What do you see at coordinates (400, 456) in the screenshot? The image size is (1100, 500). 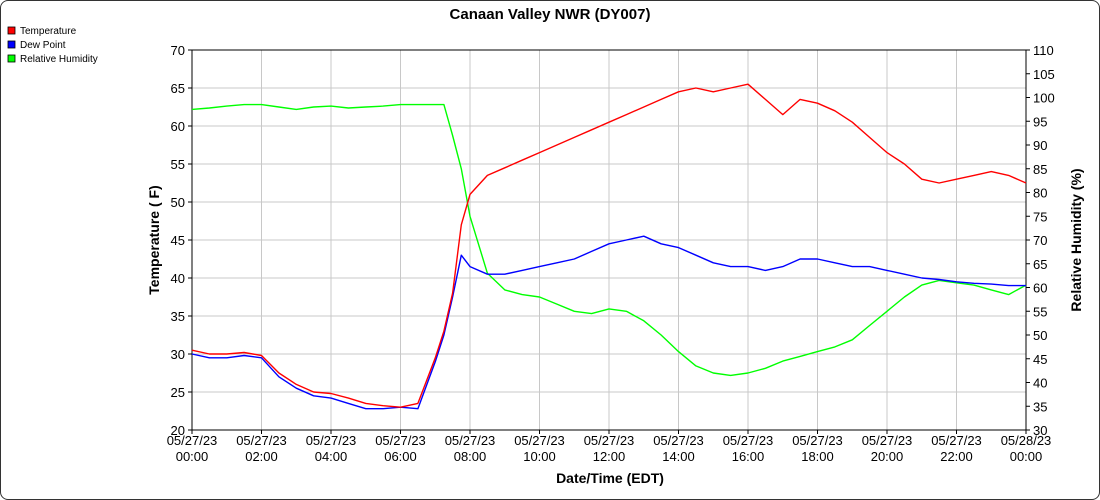 I see `x-tick-time: 06:00` at bounding box center [400, 456].